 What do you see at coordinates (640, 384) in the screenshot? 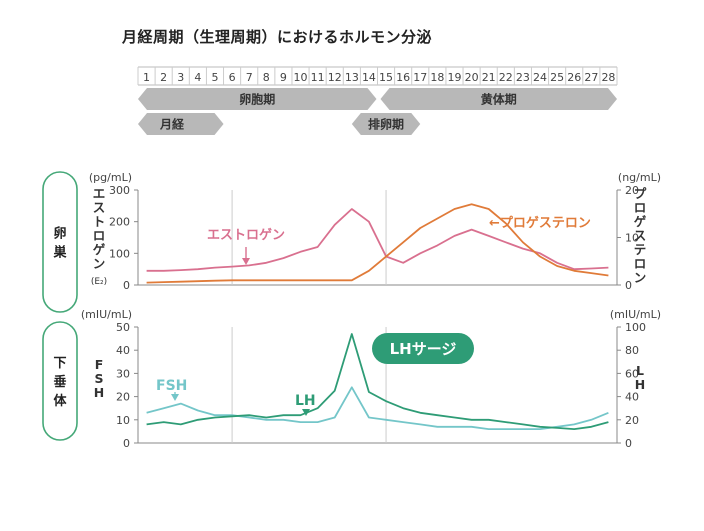
I see `pituitary-right-label-char: H` at bounding box center [640, 384].